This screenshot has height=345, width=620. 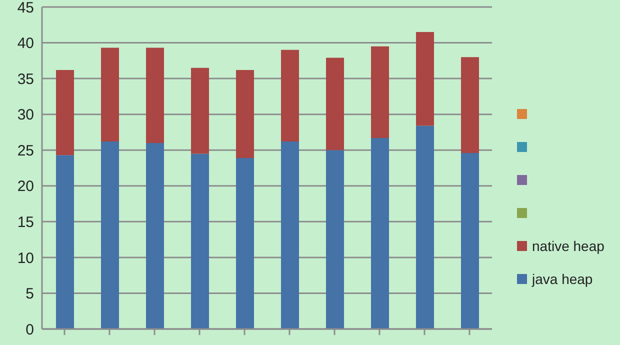 What do you see at coordinates (25, 151) in the screenshot?
I see `y-tick-label: 25` at bounding box center [25, 151].